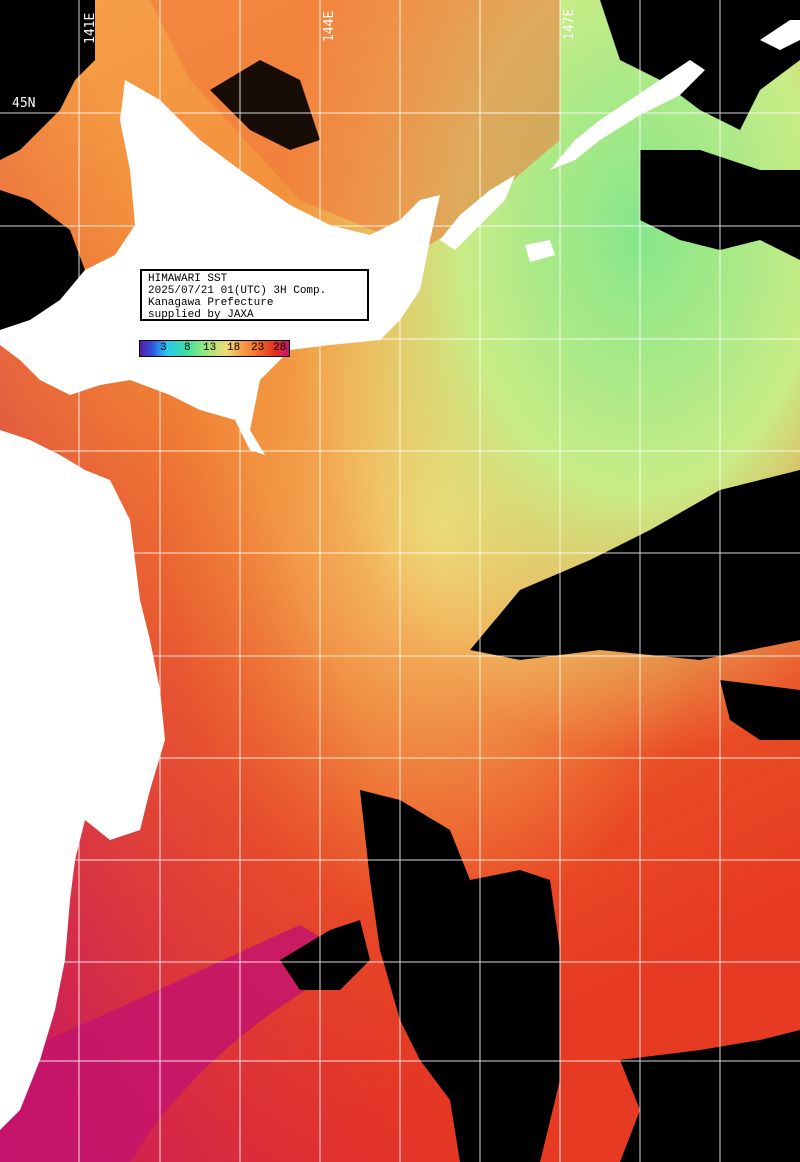 Image resolution: width=800 pixels, height=1162 pixels. I want to click on info-datetime: 2025/07/21 01(UTC) 3H Comp., so click(237, 291).